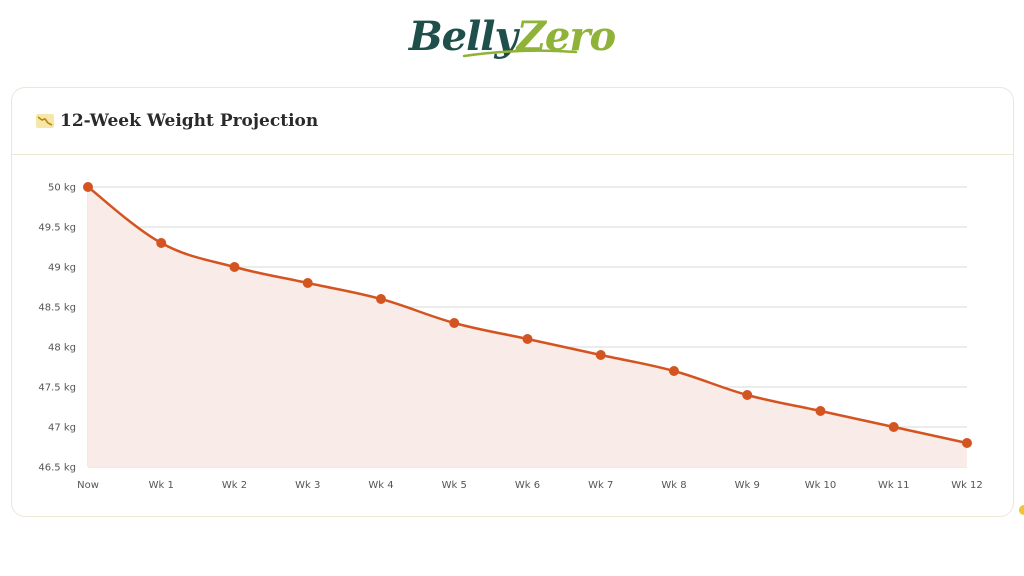 The height and width of the screenshot is (576, 1024). I want to click on brand-logo-text: BellyZero, so click(512, 37).